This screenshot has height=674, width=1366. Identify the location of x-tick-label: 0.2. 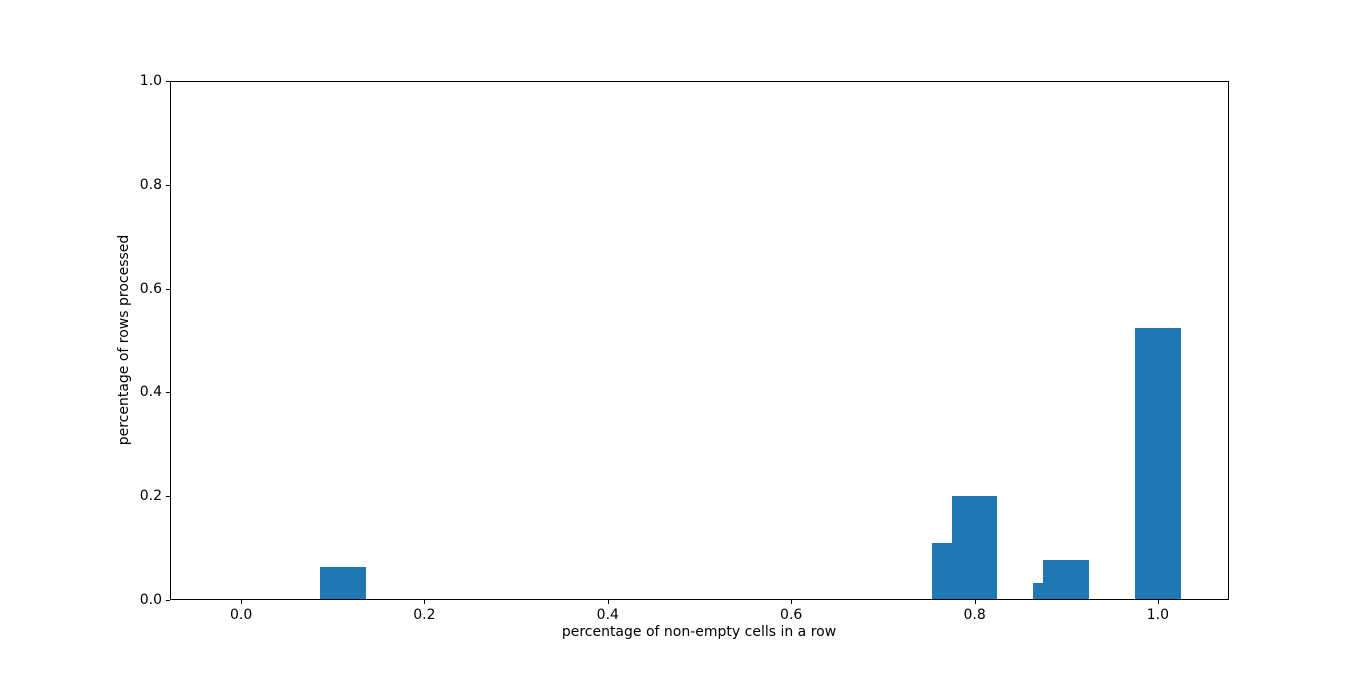
(424, 615).